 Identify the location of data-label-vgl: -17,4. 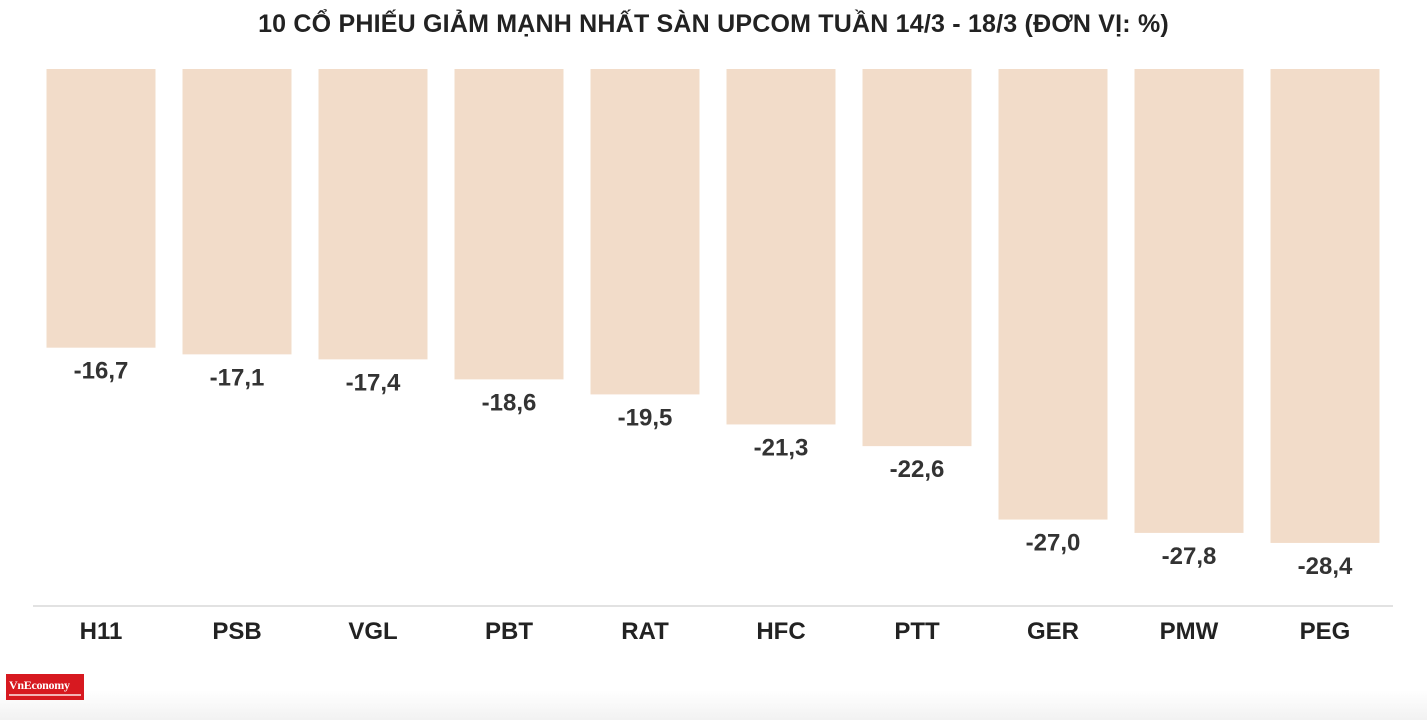
(373, 382).